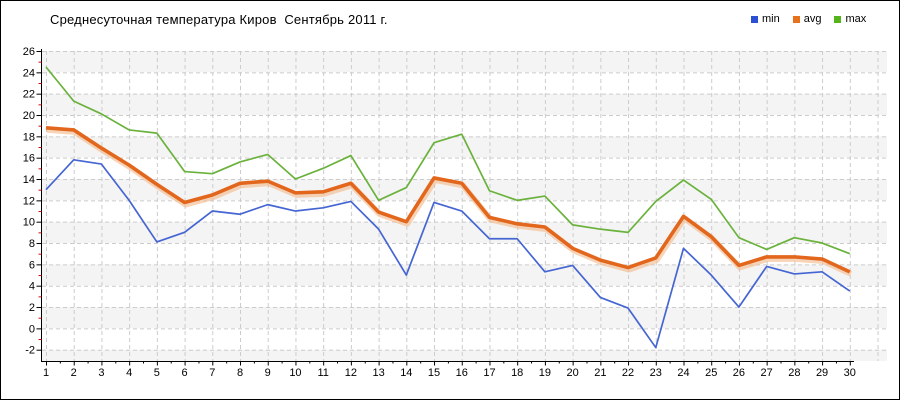  What do you see at coordinates (29, 159) in the screenshot?
I see `y-axis-label: 16` at bounding box center [29, 159].